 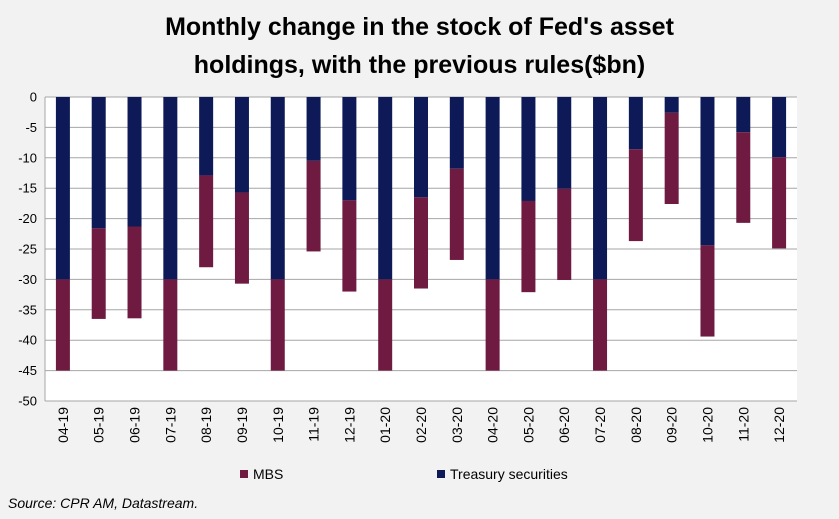 I want to click on y-axis: 0 -5 -10 -15 -20 -25 -30 -35 -40 -45 -50, so click(x=27, y=249).